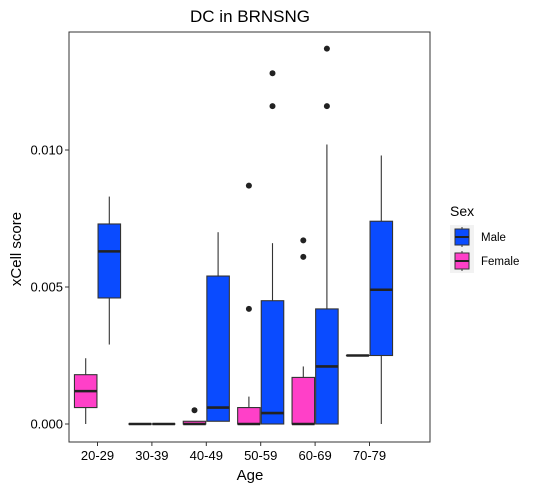 The width and height of the screenshot is (536, 489). I want to click on x-tick-label: 40-49, so click(206, 455).